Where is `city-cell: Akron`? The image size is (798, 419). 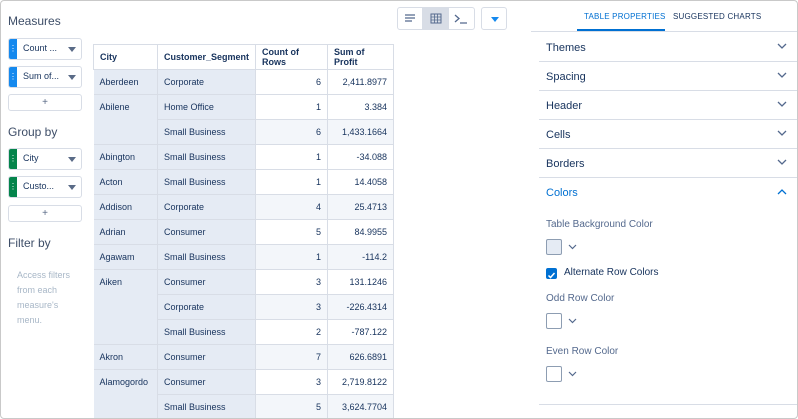 city-cell: Akron is located at coordinates (125, 357).